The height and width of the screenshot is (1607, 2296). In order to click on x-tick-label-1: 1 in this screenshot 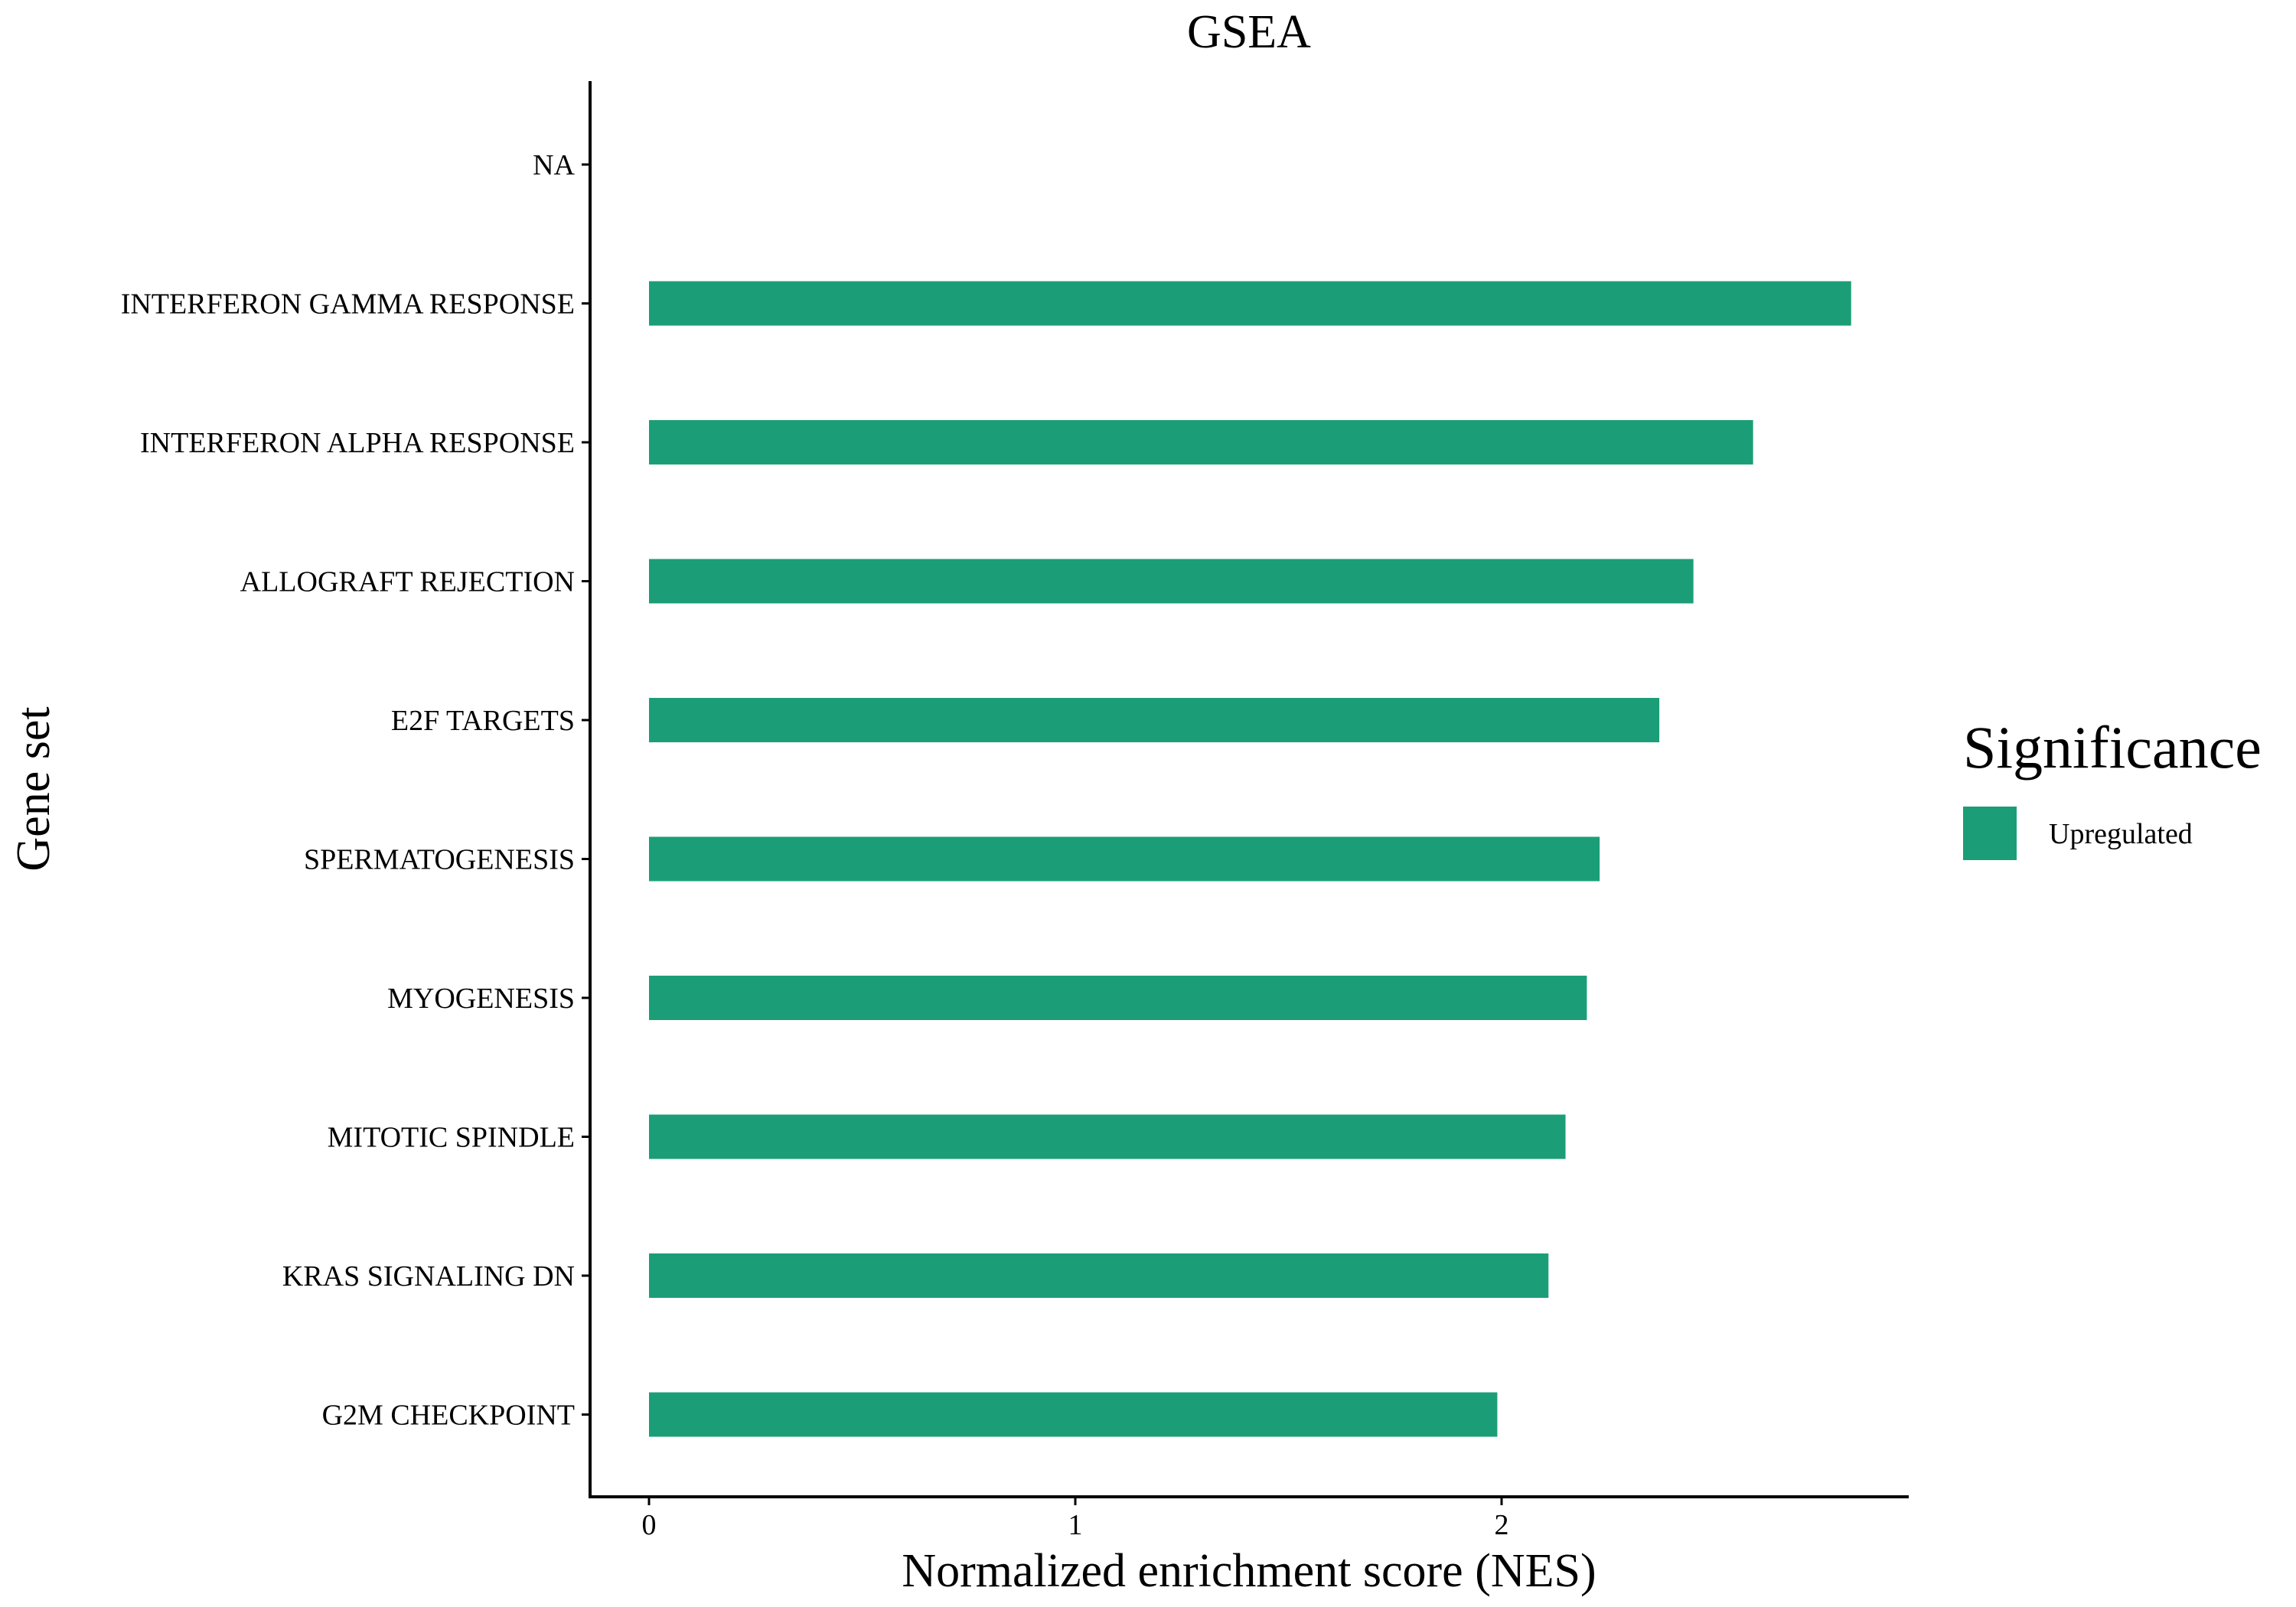, I will do `click(1075, 1525)`.